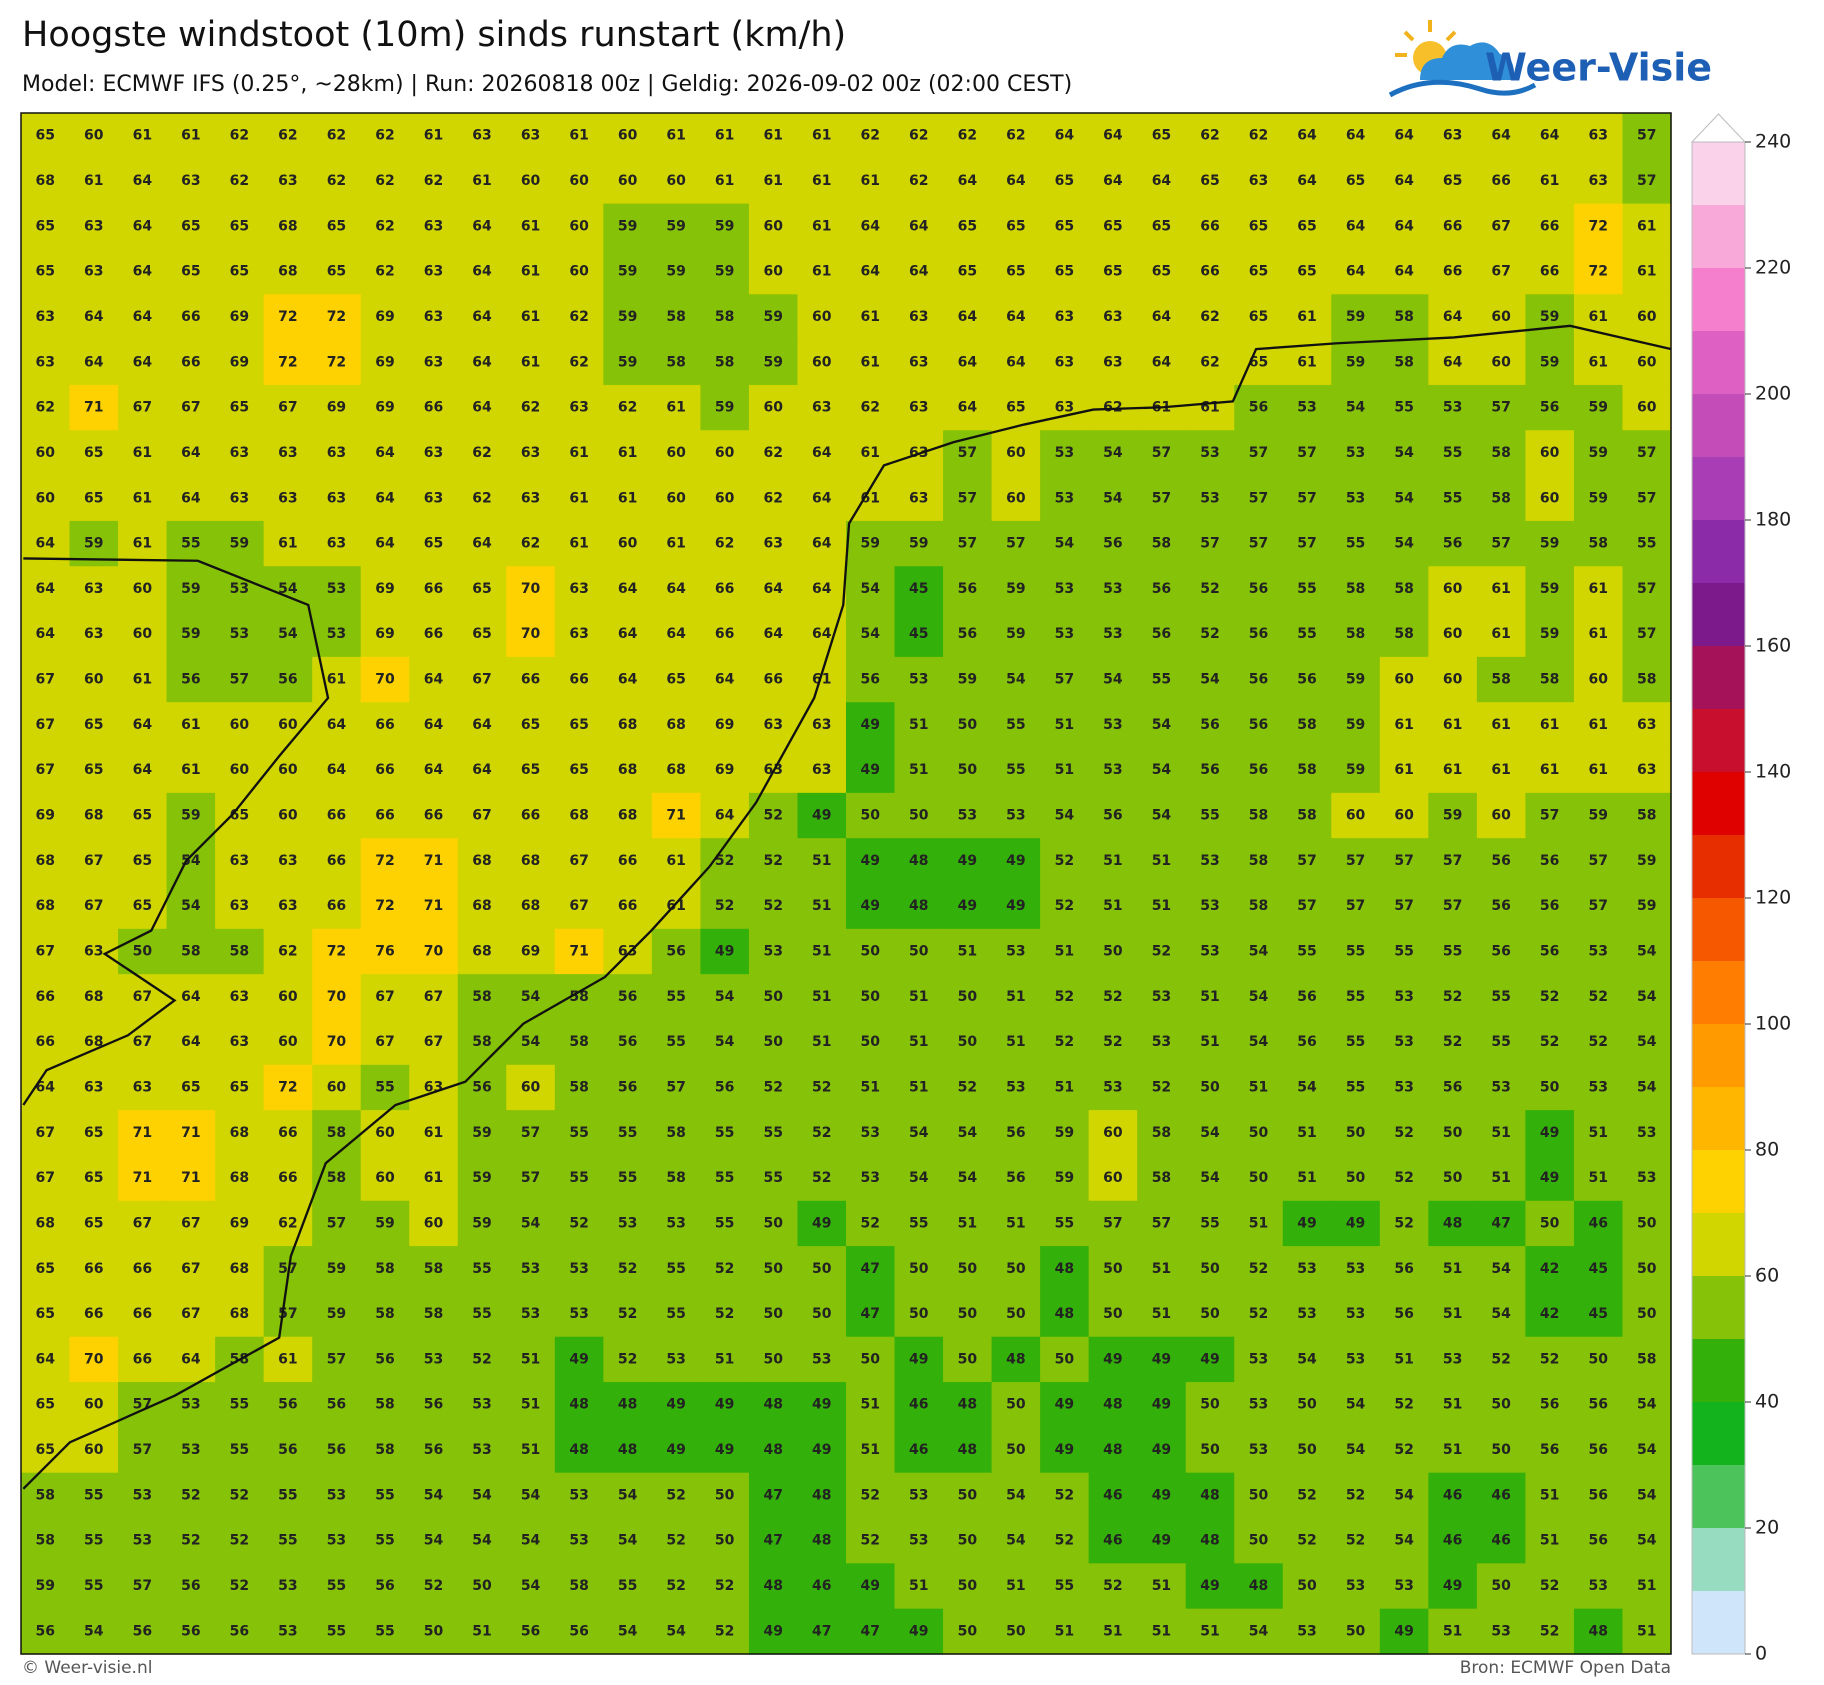  I want to click on cell-value: 66, so click(1549, 272).